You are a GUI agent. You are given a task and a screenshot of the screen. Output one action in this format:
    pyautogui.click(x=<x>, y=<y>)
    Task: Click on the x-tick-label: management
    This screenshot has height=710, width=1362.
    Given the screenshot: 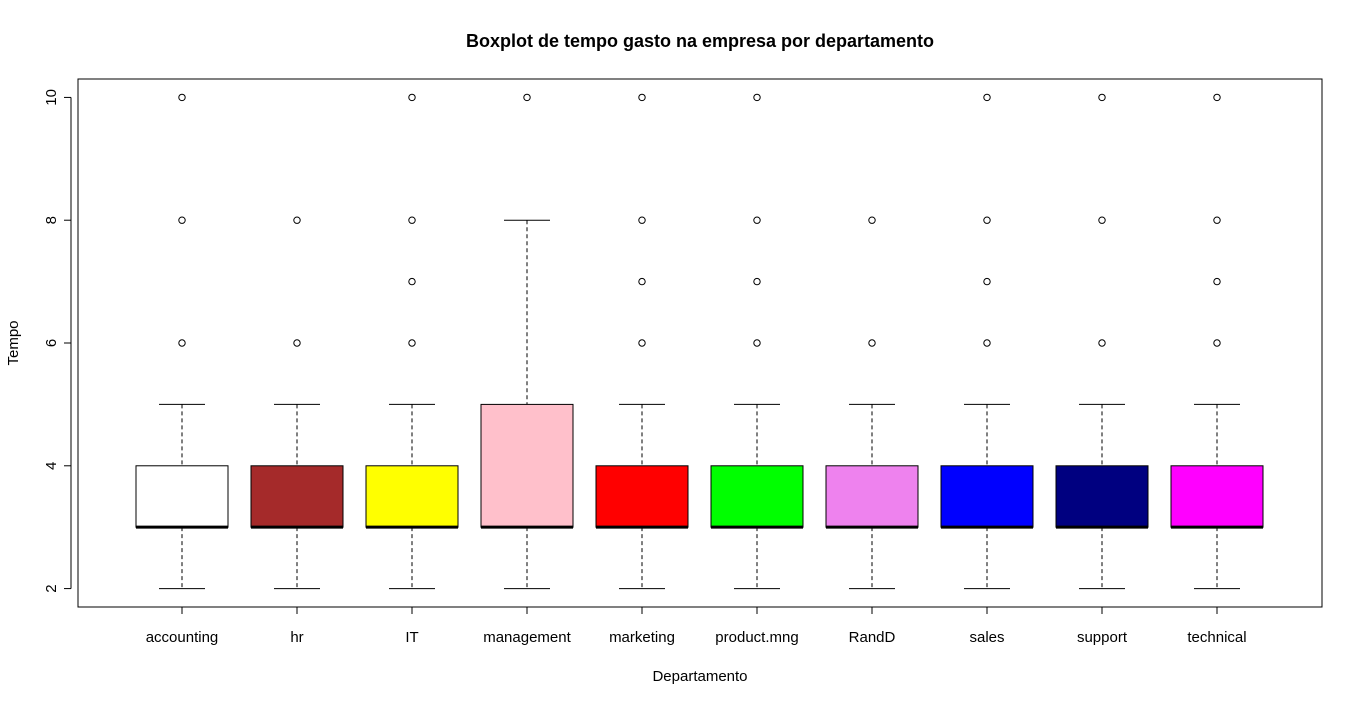 What is the action you would take?
    pyautogui.click(x=527, y=637)
    